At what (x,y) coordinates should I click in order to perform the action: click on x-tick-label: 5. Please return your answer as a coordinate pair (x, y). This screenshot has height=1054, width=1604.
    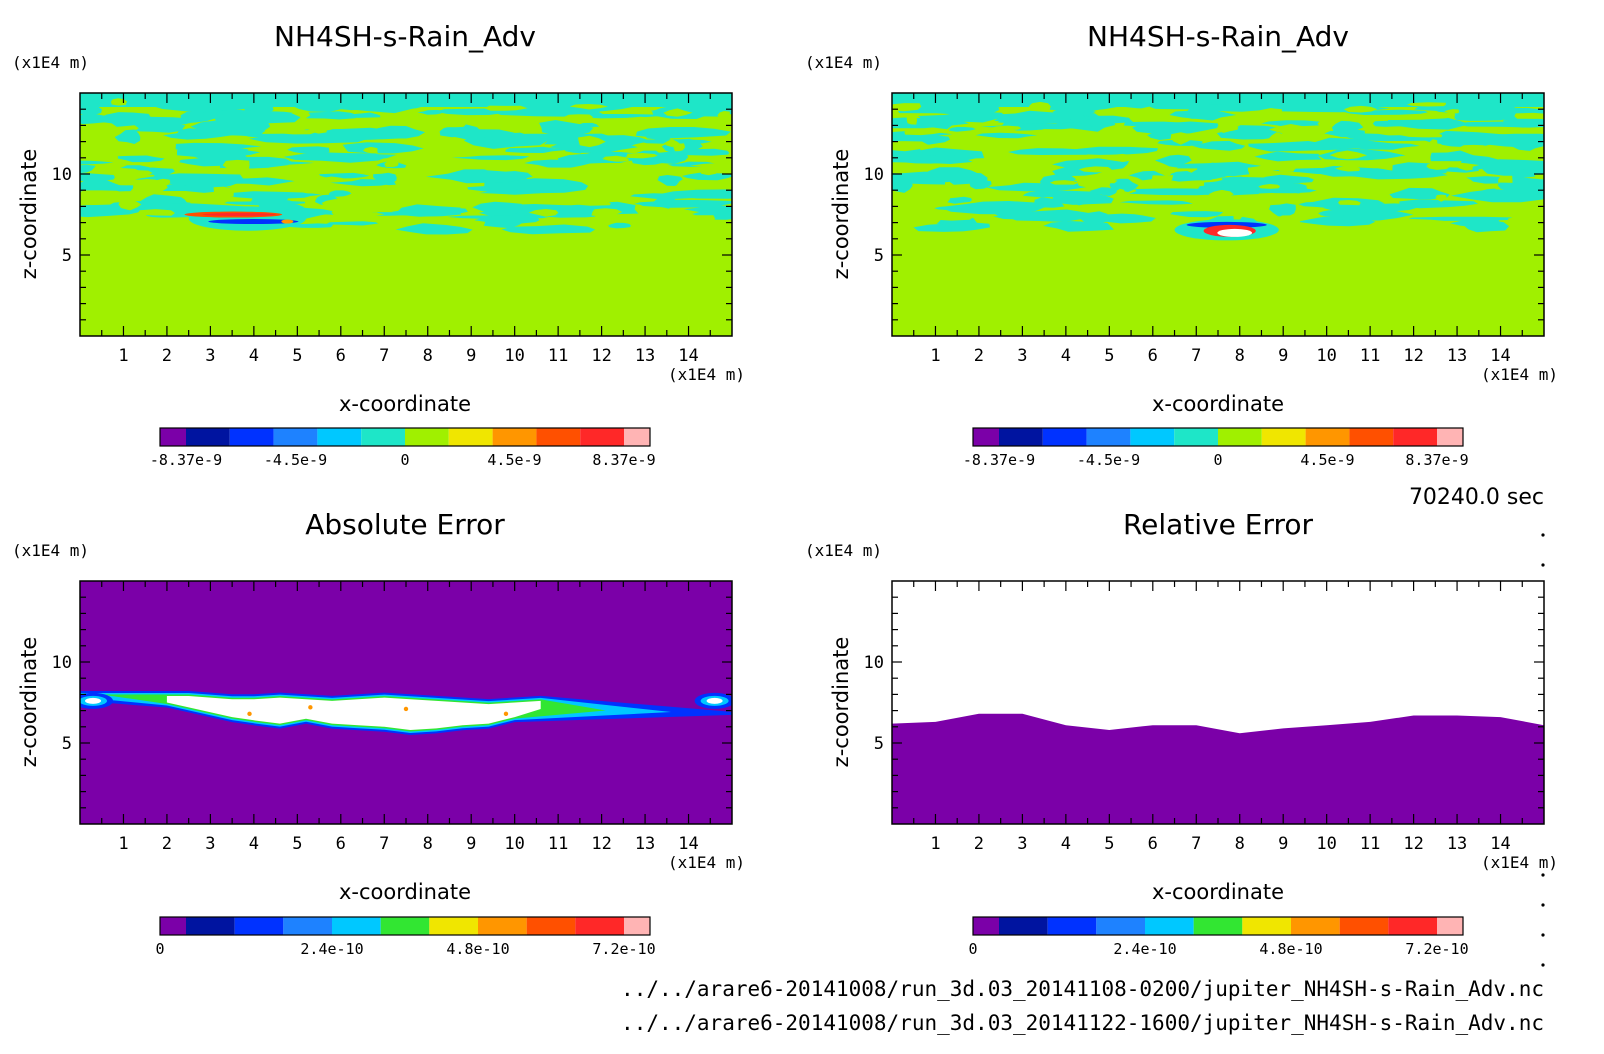
    Looking at the image, I should click on (297, 356).